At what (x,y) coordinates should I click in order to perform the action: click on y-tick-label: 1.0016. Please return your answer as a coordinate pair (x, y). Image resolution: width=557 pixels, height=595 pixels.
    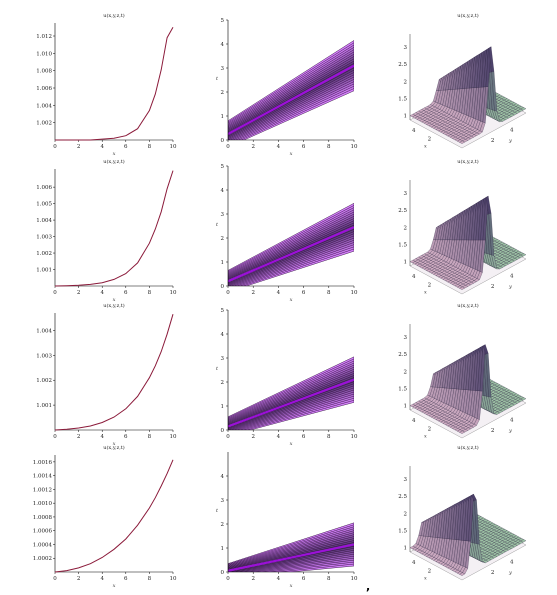
    Looking at the image, I should click on (43, 463).